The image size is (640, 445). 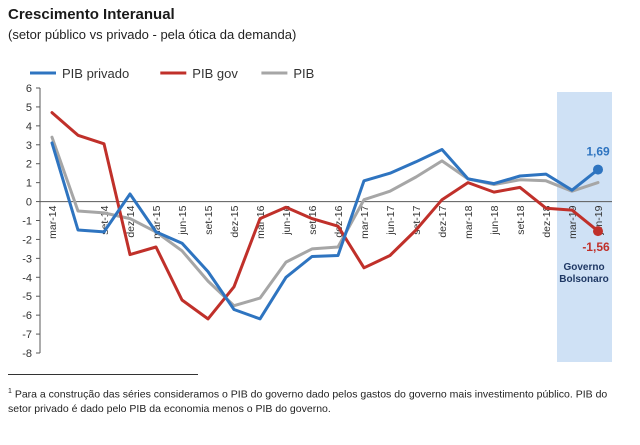 I want to click on x-tick-label: mar-16, so click(x=261, y=221).